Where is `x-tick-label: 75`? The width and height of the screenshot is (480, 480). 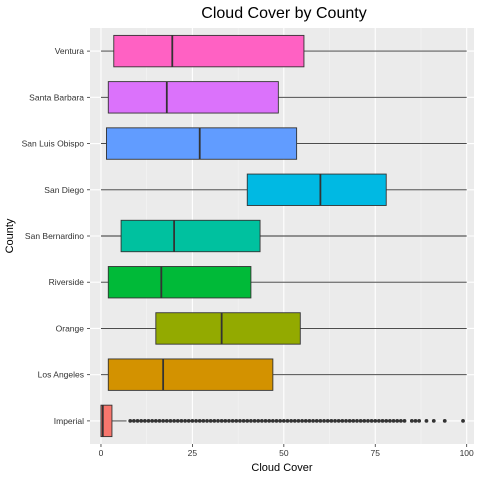 x-tick-label: 75 is located at coordinates (376, 453).